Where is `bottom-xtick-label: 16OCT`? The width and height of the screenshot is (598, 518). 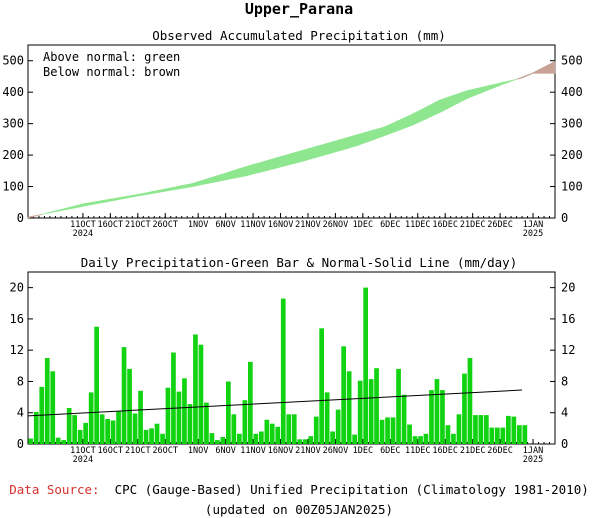
bottom-xtick-label: 16OCT is located at coordinates (111, 451).